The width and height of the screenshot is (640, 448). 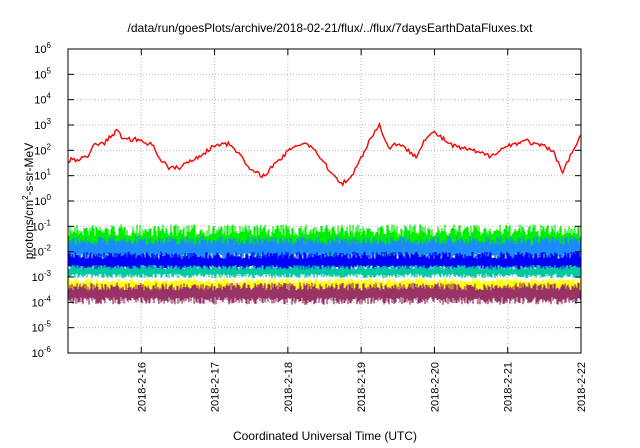 I want to click on x-tick-label: 2018-2-16, so click(x=142, y=387).